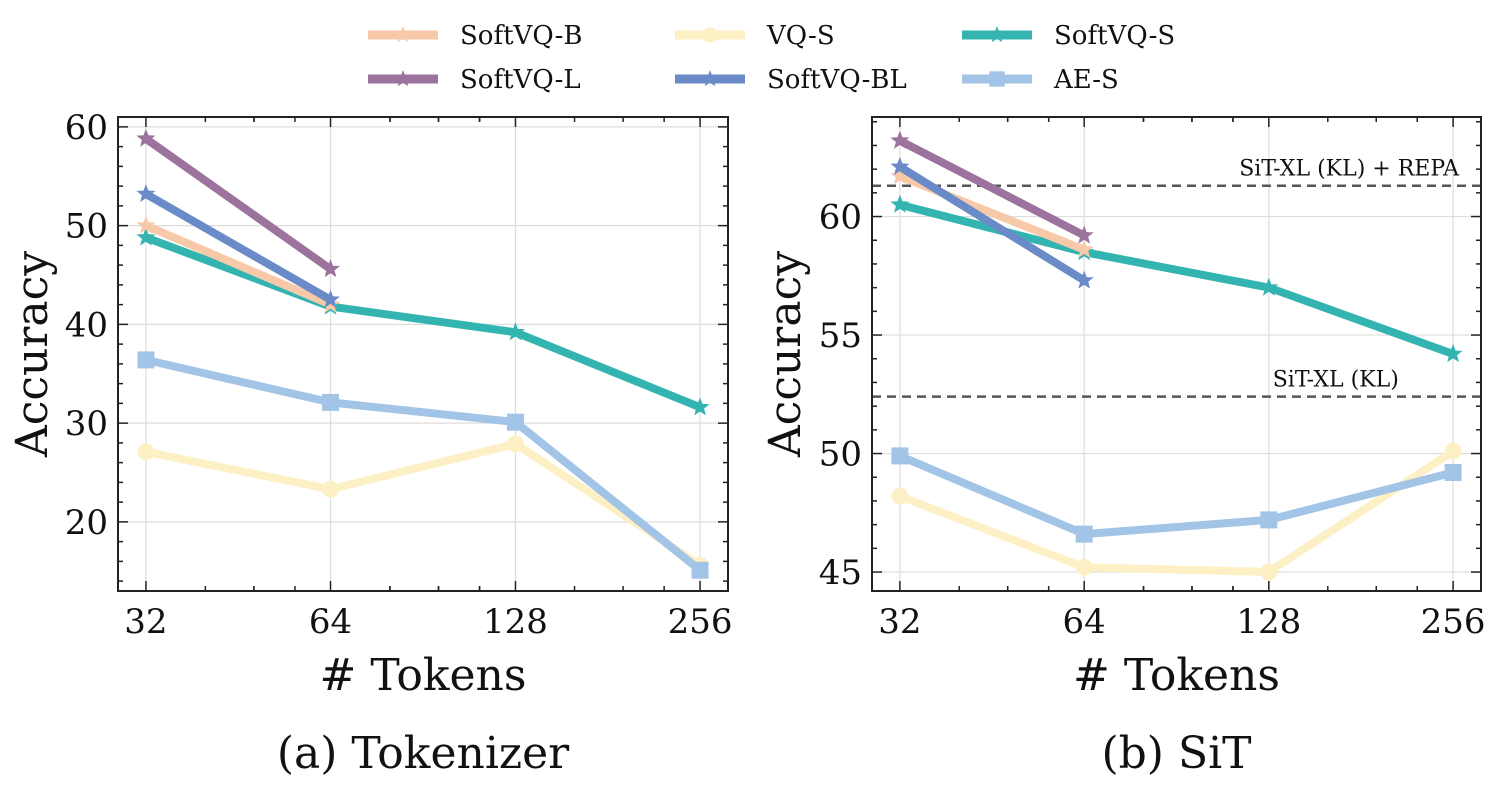 The width and height of the screenshot is (1496, 789). What do you see at coordinates (86, 325) in the screenshot?
I see `ytick-label-40: 40` at bounding box center [86, 325].